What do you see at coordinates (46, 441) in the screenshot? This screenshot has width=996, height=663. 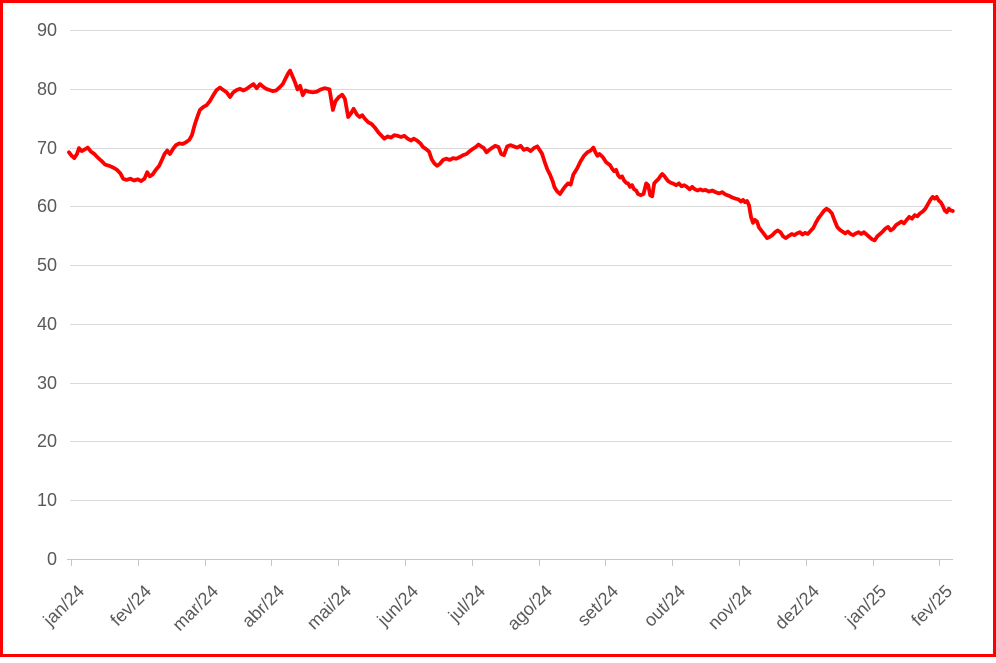 I see `y-axis-label: 20` at bounding box center [46, 441].